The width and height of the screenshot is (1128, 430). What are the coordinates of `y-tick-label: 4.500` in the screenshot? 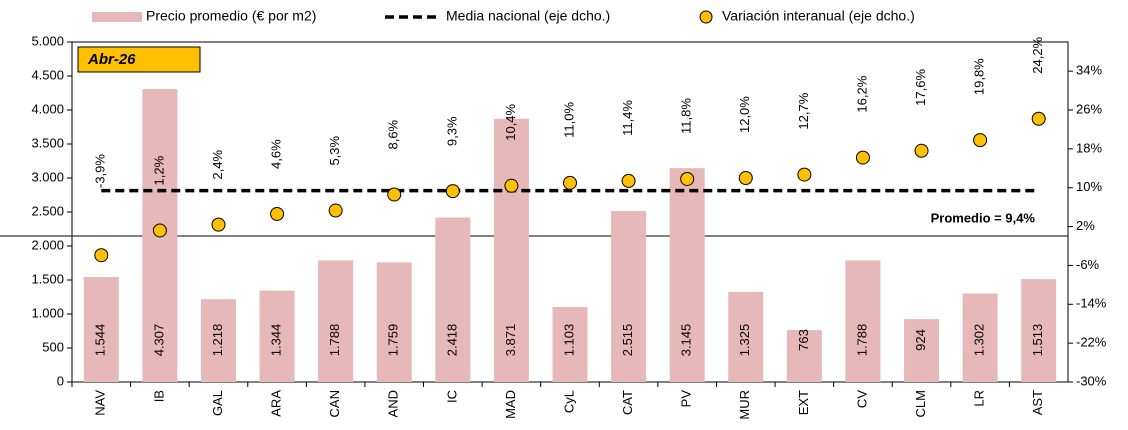 It's located at (47, 74).